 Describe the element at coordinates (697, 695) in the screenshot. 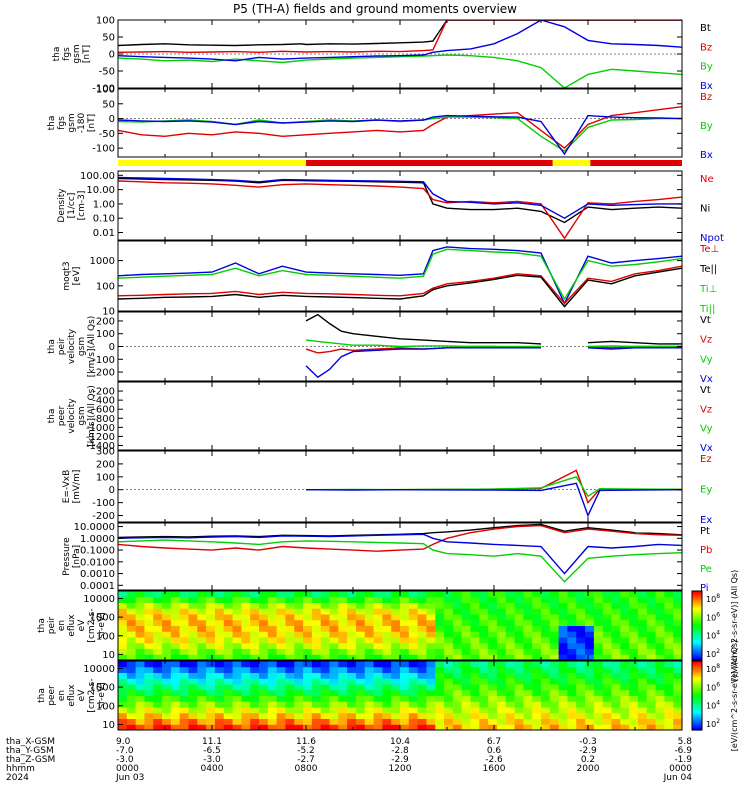

I see `colorbar` at that location.